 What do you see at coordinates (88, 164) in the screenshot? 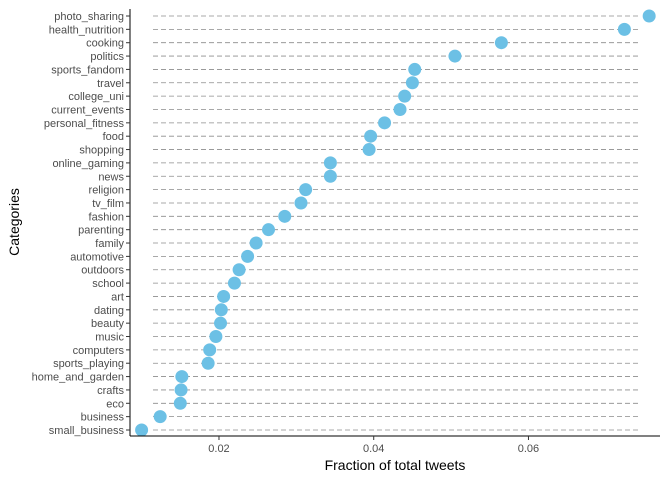
I see `y-tick-label: online_gaming` at bounding box center [88, 164].